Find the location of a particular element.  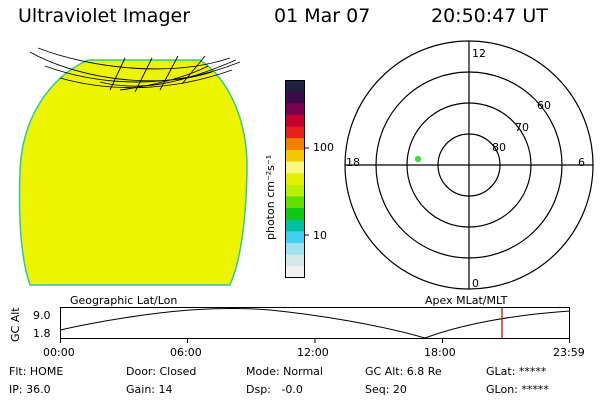

mlt-label-0: 0 is located at coordinates (475, 283).